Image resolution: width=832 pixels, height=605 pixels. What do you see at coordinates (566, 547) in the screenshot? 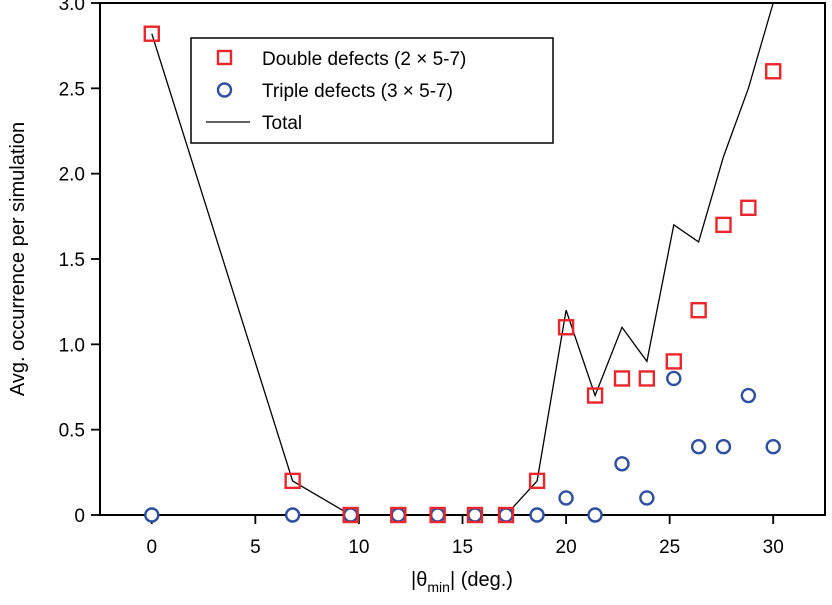
I see `x-tick-label: 20` at bounding box center [566, 547].